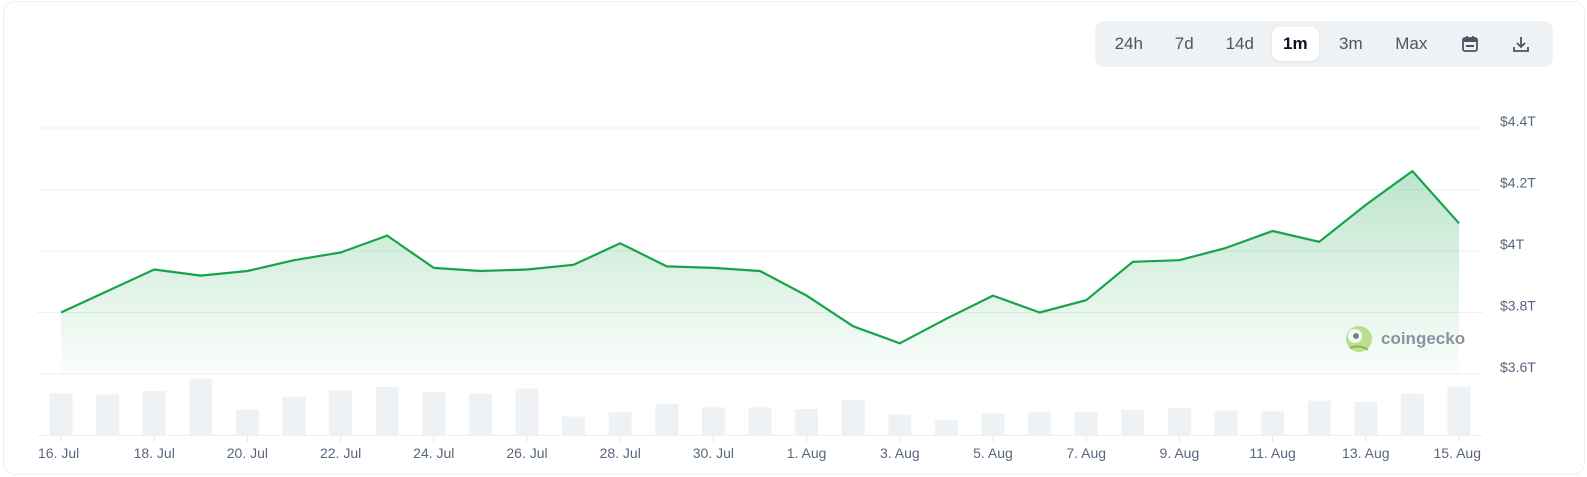 The height and width of the screenshot is (477, 1587). What do you see at coordinates (1086, 453) in the screenshot?
I see `x-tick-label: 7. Aug` at bounding box center [1086, 453].